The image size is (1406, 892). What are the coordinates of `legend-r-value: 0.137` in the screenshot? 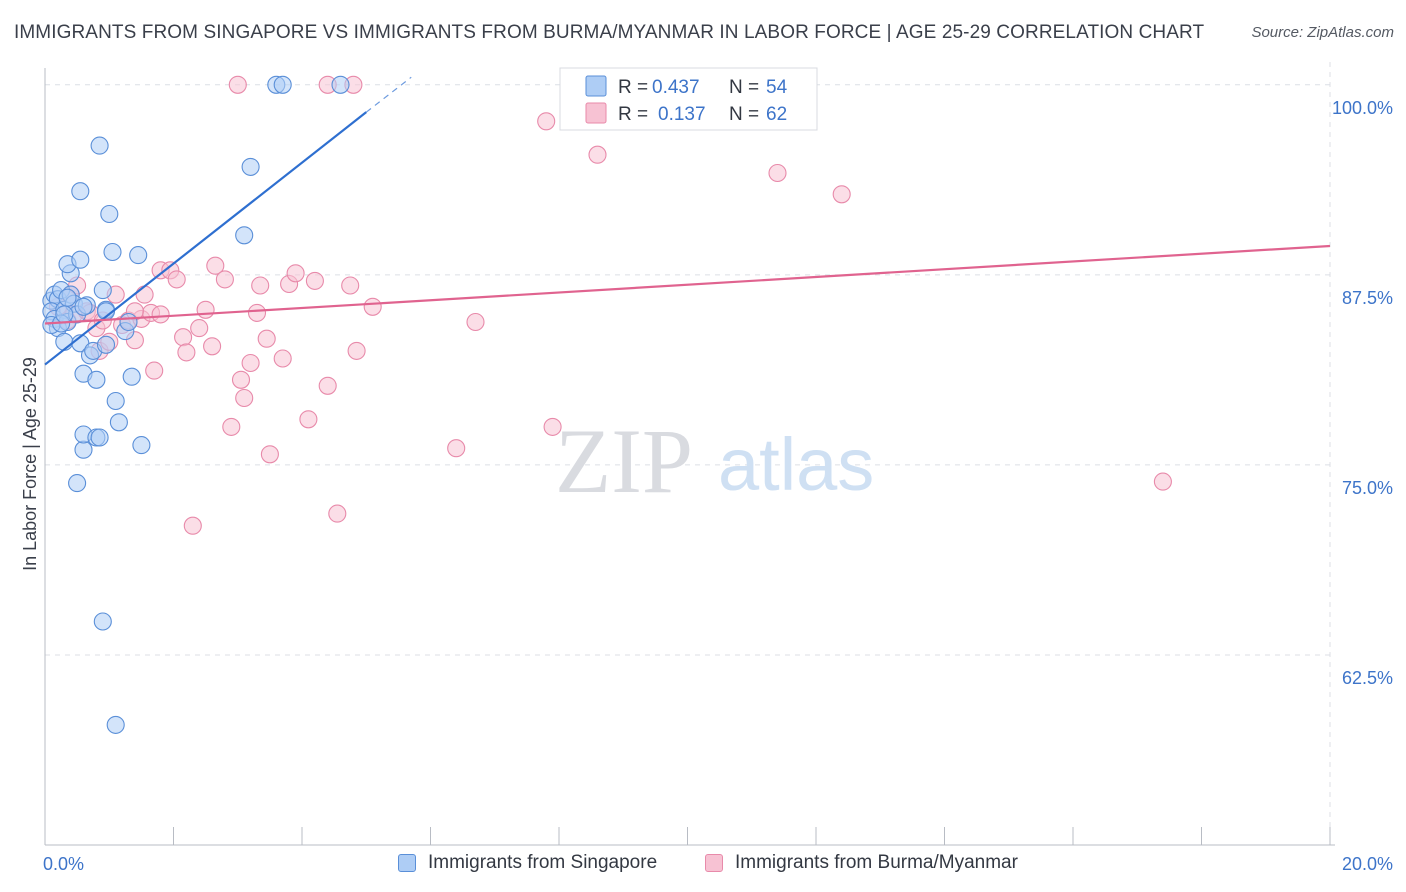 It's located at (682, 114).